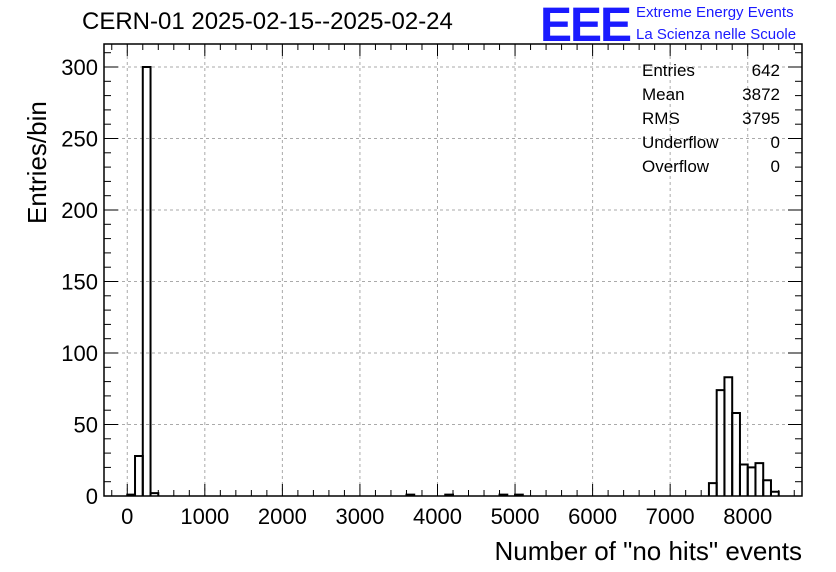 This screenshot has width=836, height=572. Describe the element at coordinates (515, 516) in the screenshot. I see `x-tick-label: 5000` at that location.